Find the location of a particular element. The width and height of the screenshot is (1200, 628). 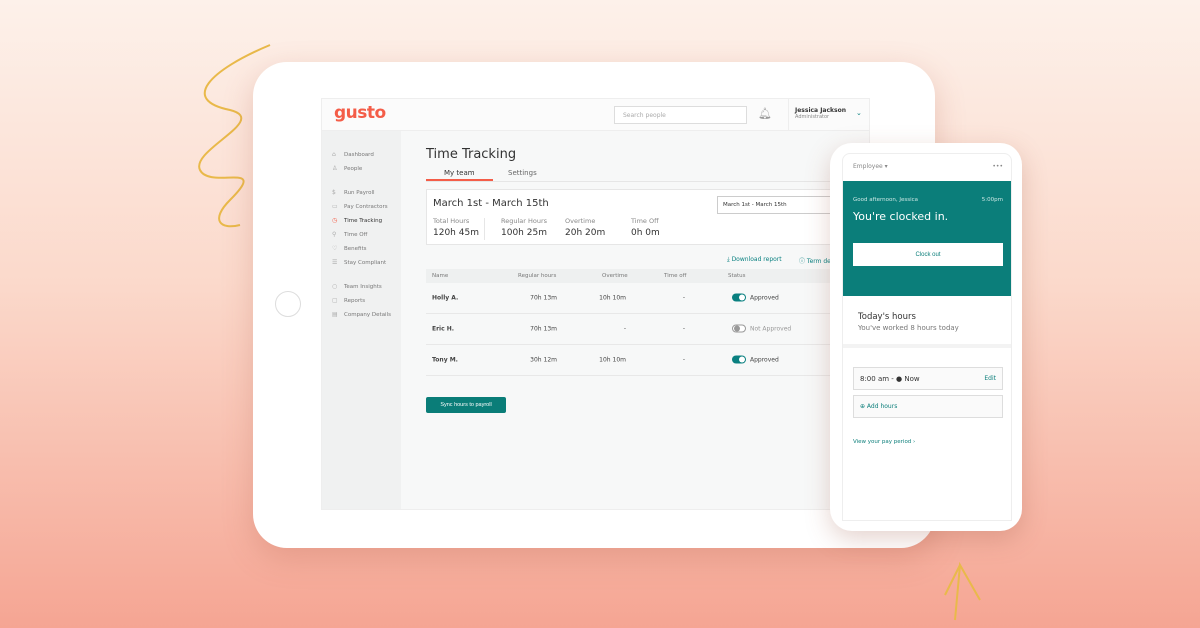

building-icon: ▤ is located at coordinates (335, 314).